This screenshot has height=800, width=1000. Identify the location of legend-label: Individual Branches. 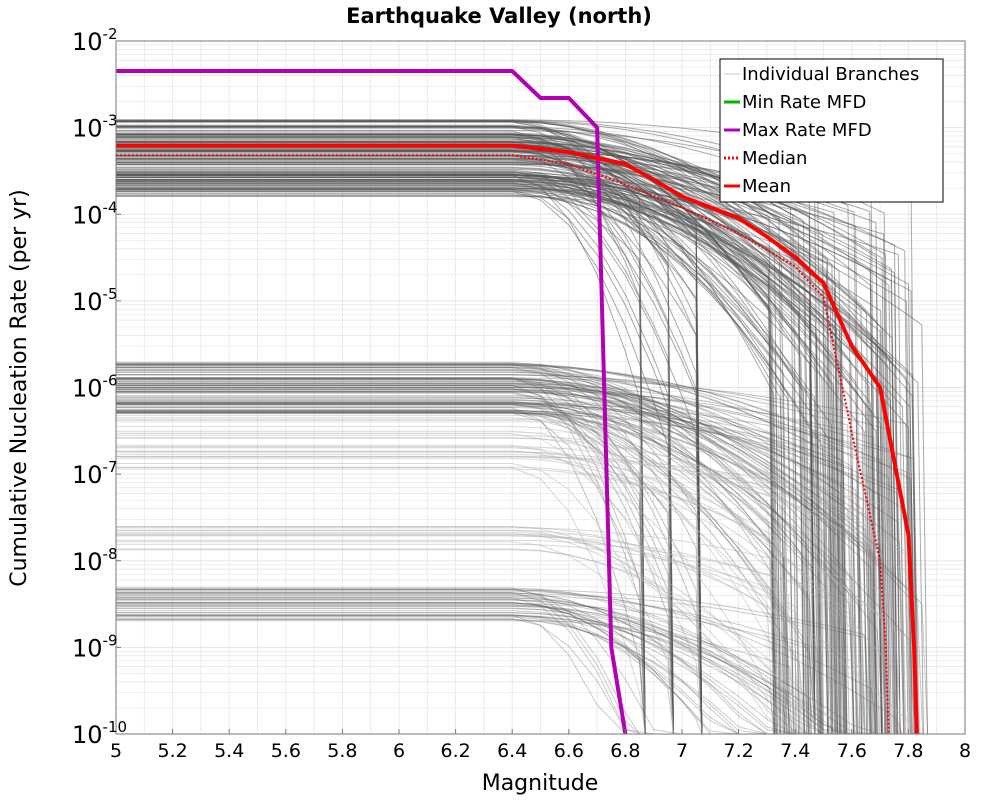
(830, 74).